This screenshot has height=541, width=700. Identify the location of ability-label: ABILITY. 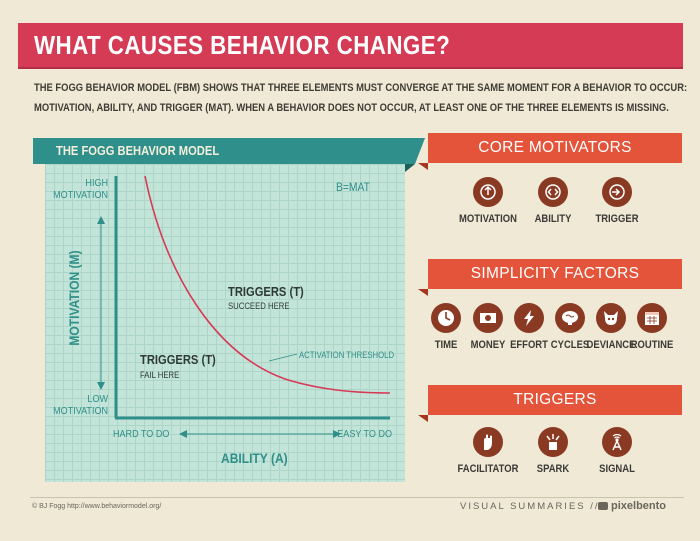
(553, 219).